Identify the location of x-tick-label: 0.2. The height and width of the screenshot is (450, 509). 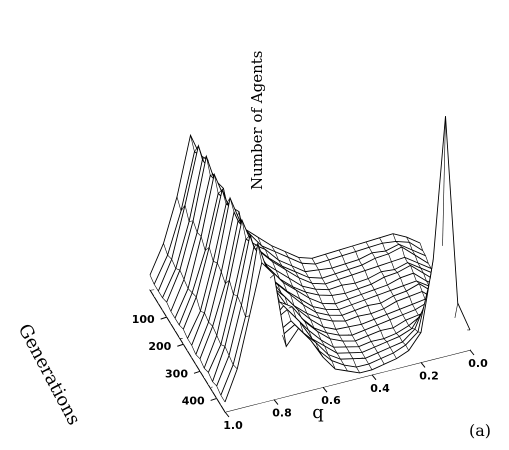
(429, 375).